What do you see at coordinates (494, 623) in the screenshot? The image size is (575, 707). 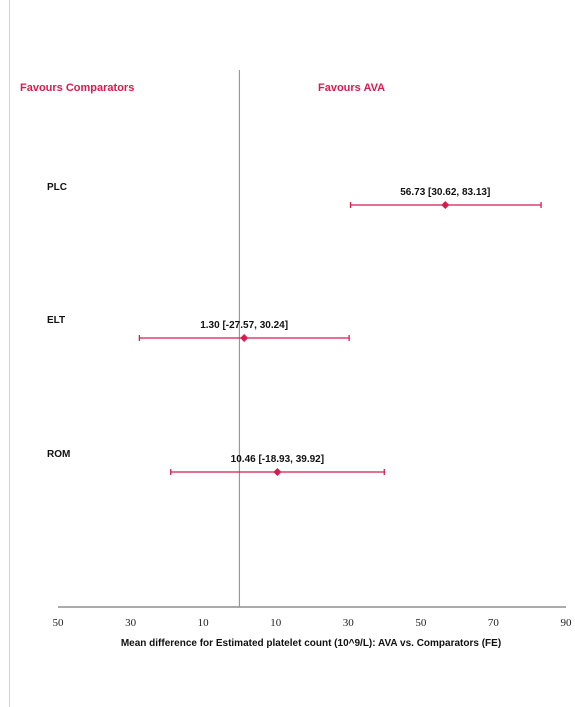 I see `x-tick-label: 70` at bounding box center [494, 623].